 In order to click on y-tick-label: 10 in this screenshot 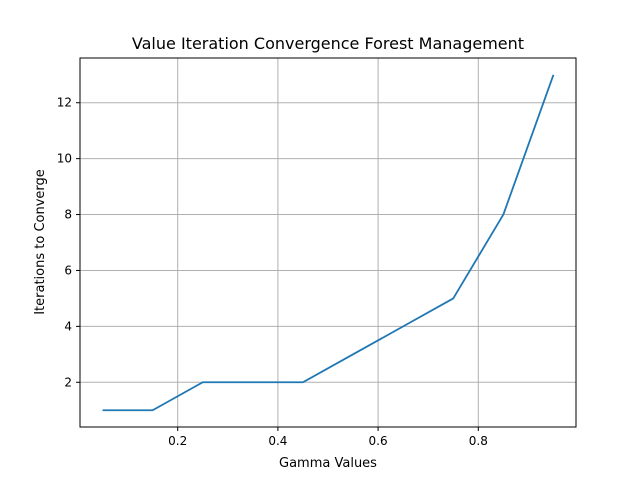, I will do `click(64, 159)`.